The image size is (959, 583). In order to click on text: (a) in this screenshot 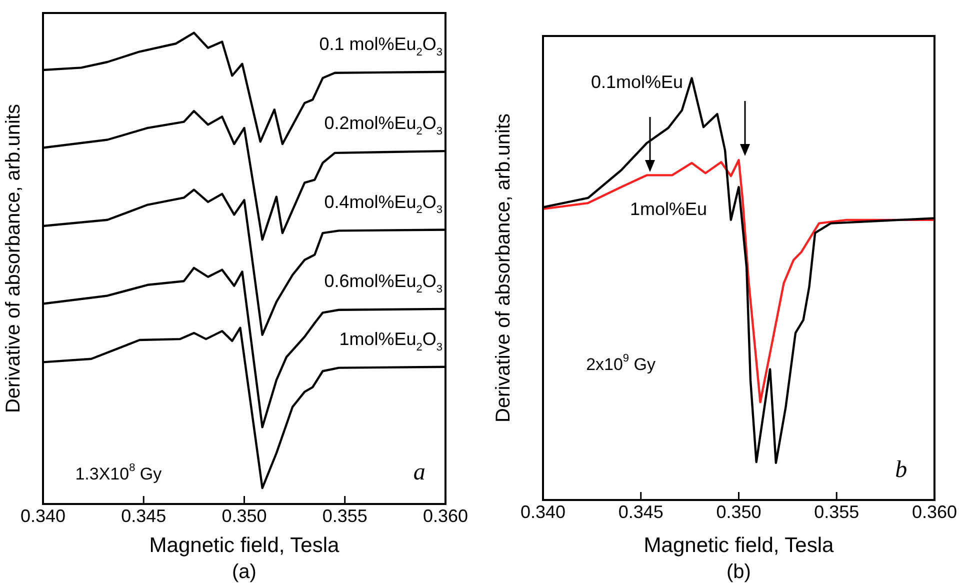, I will do `click(244, 572)`.